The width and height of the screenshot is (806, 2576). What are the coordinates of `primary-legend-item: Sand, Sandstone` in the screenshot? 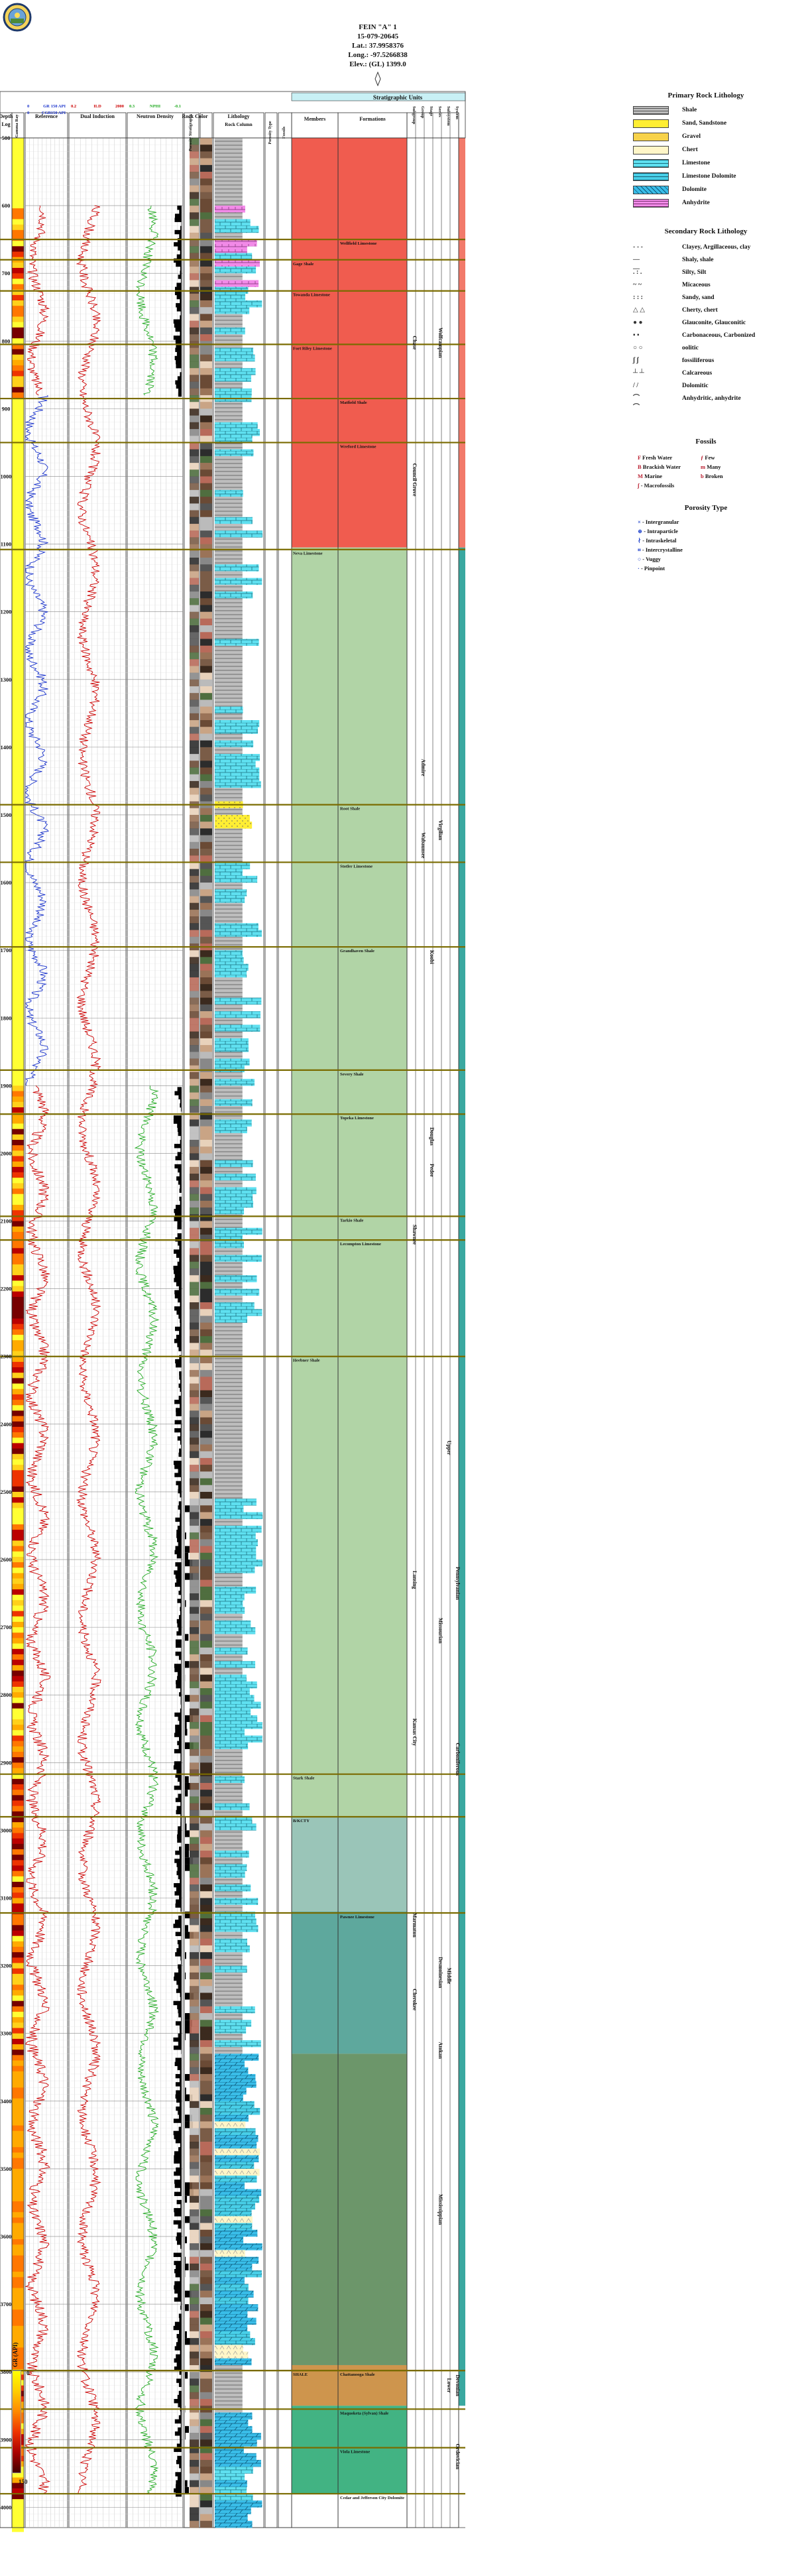 It's located at (717, 124).